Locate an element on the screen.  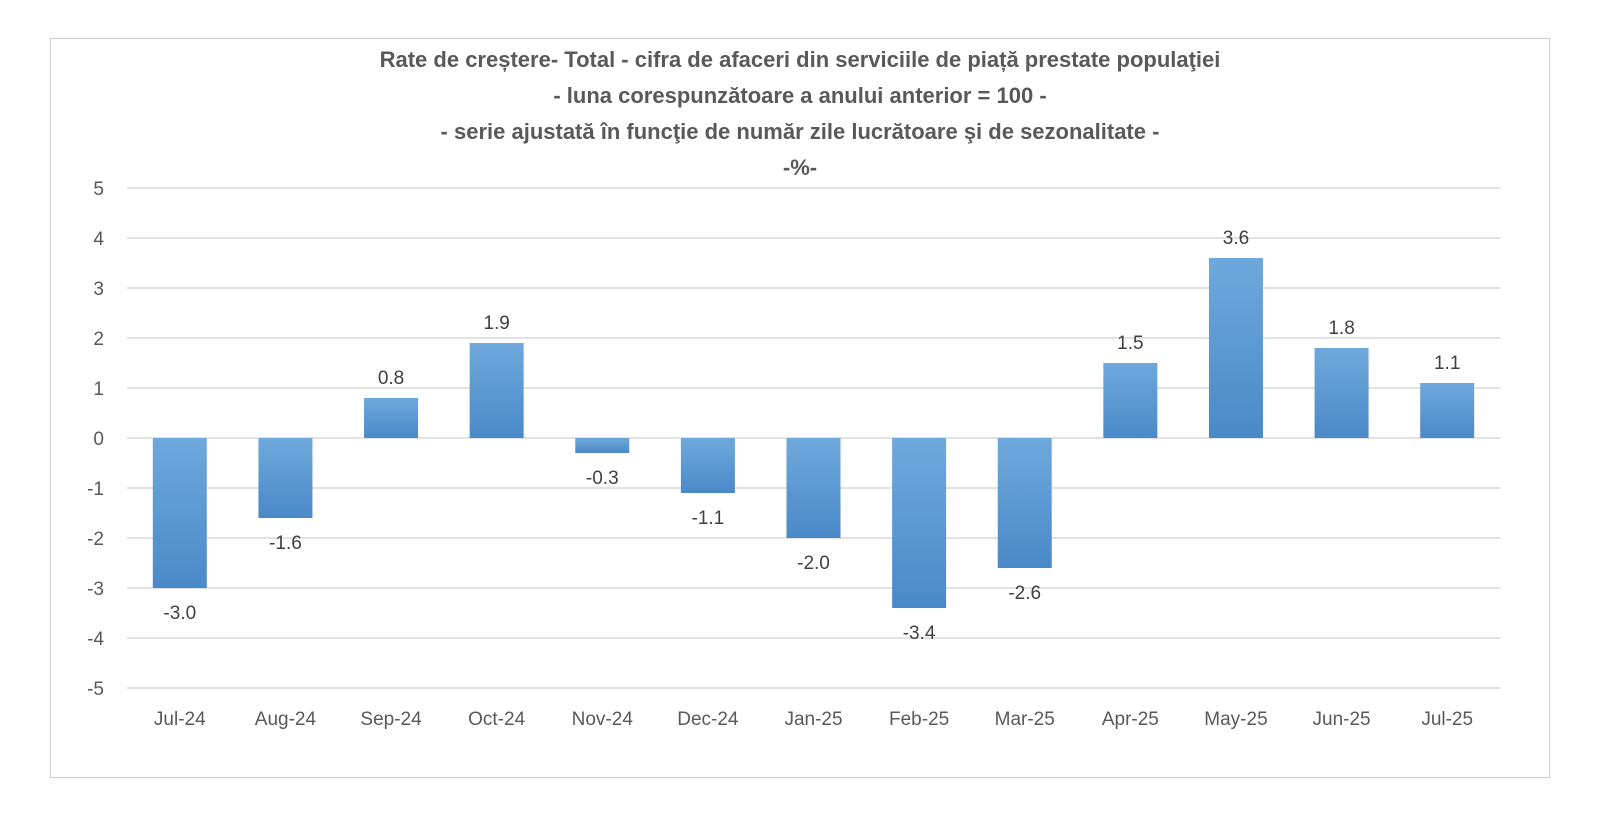
x-tick-label: Jul-24 is located at coordinates (180, 719).